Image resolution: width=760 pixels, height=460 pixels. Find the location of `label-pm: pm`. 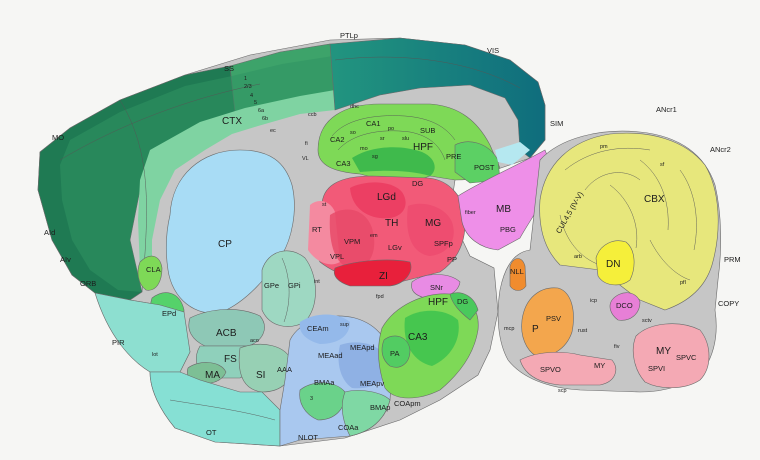

label-pm: pm is located at coordinates (604, 147).